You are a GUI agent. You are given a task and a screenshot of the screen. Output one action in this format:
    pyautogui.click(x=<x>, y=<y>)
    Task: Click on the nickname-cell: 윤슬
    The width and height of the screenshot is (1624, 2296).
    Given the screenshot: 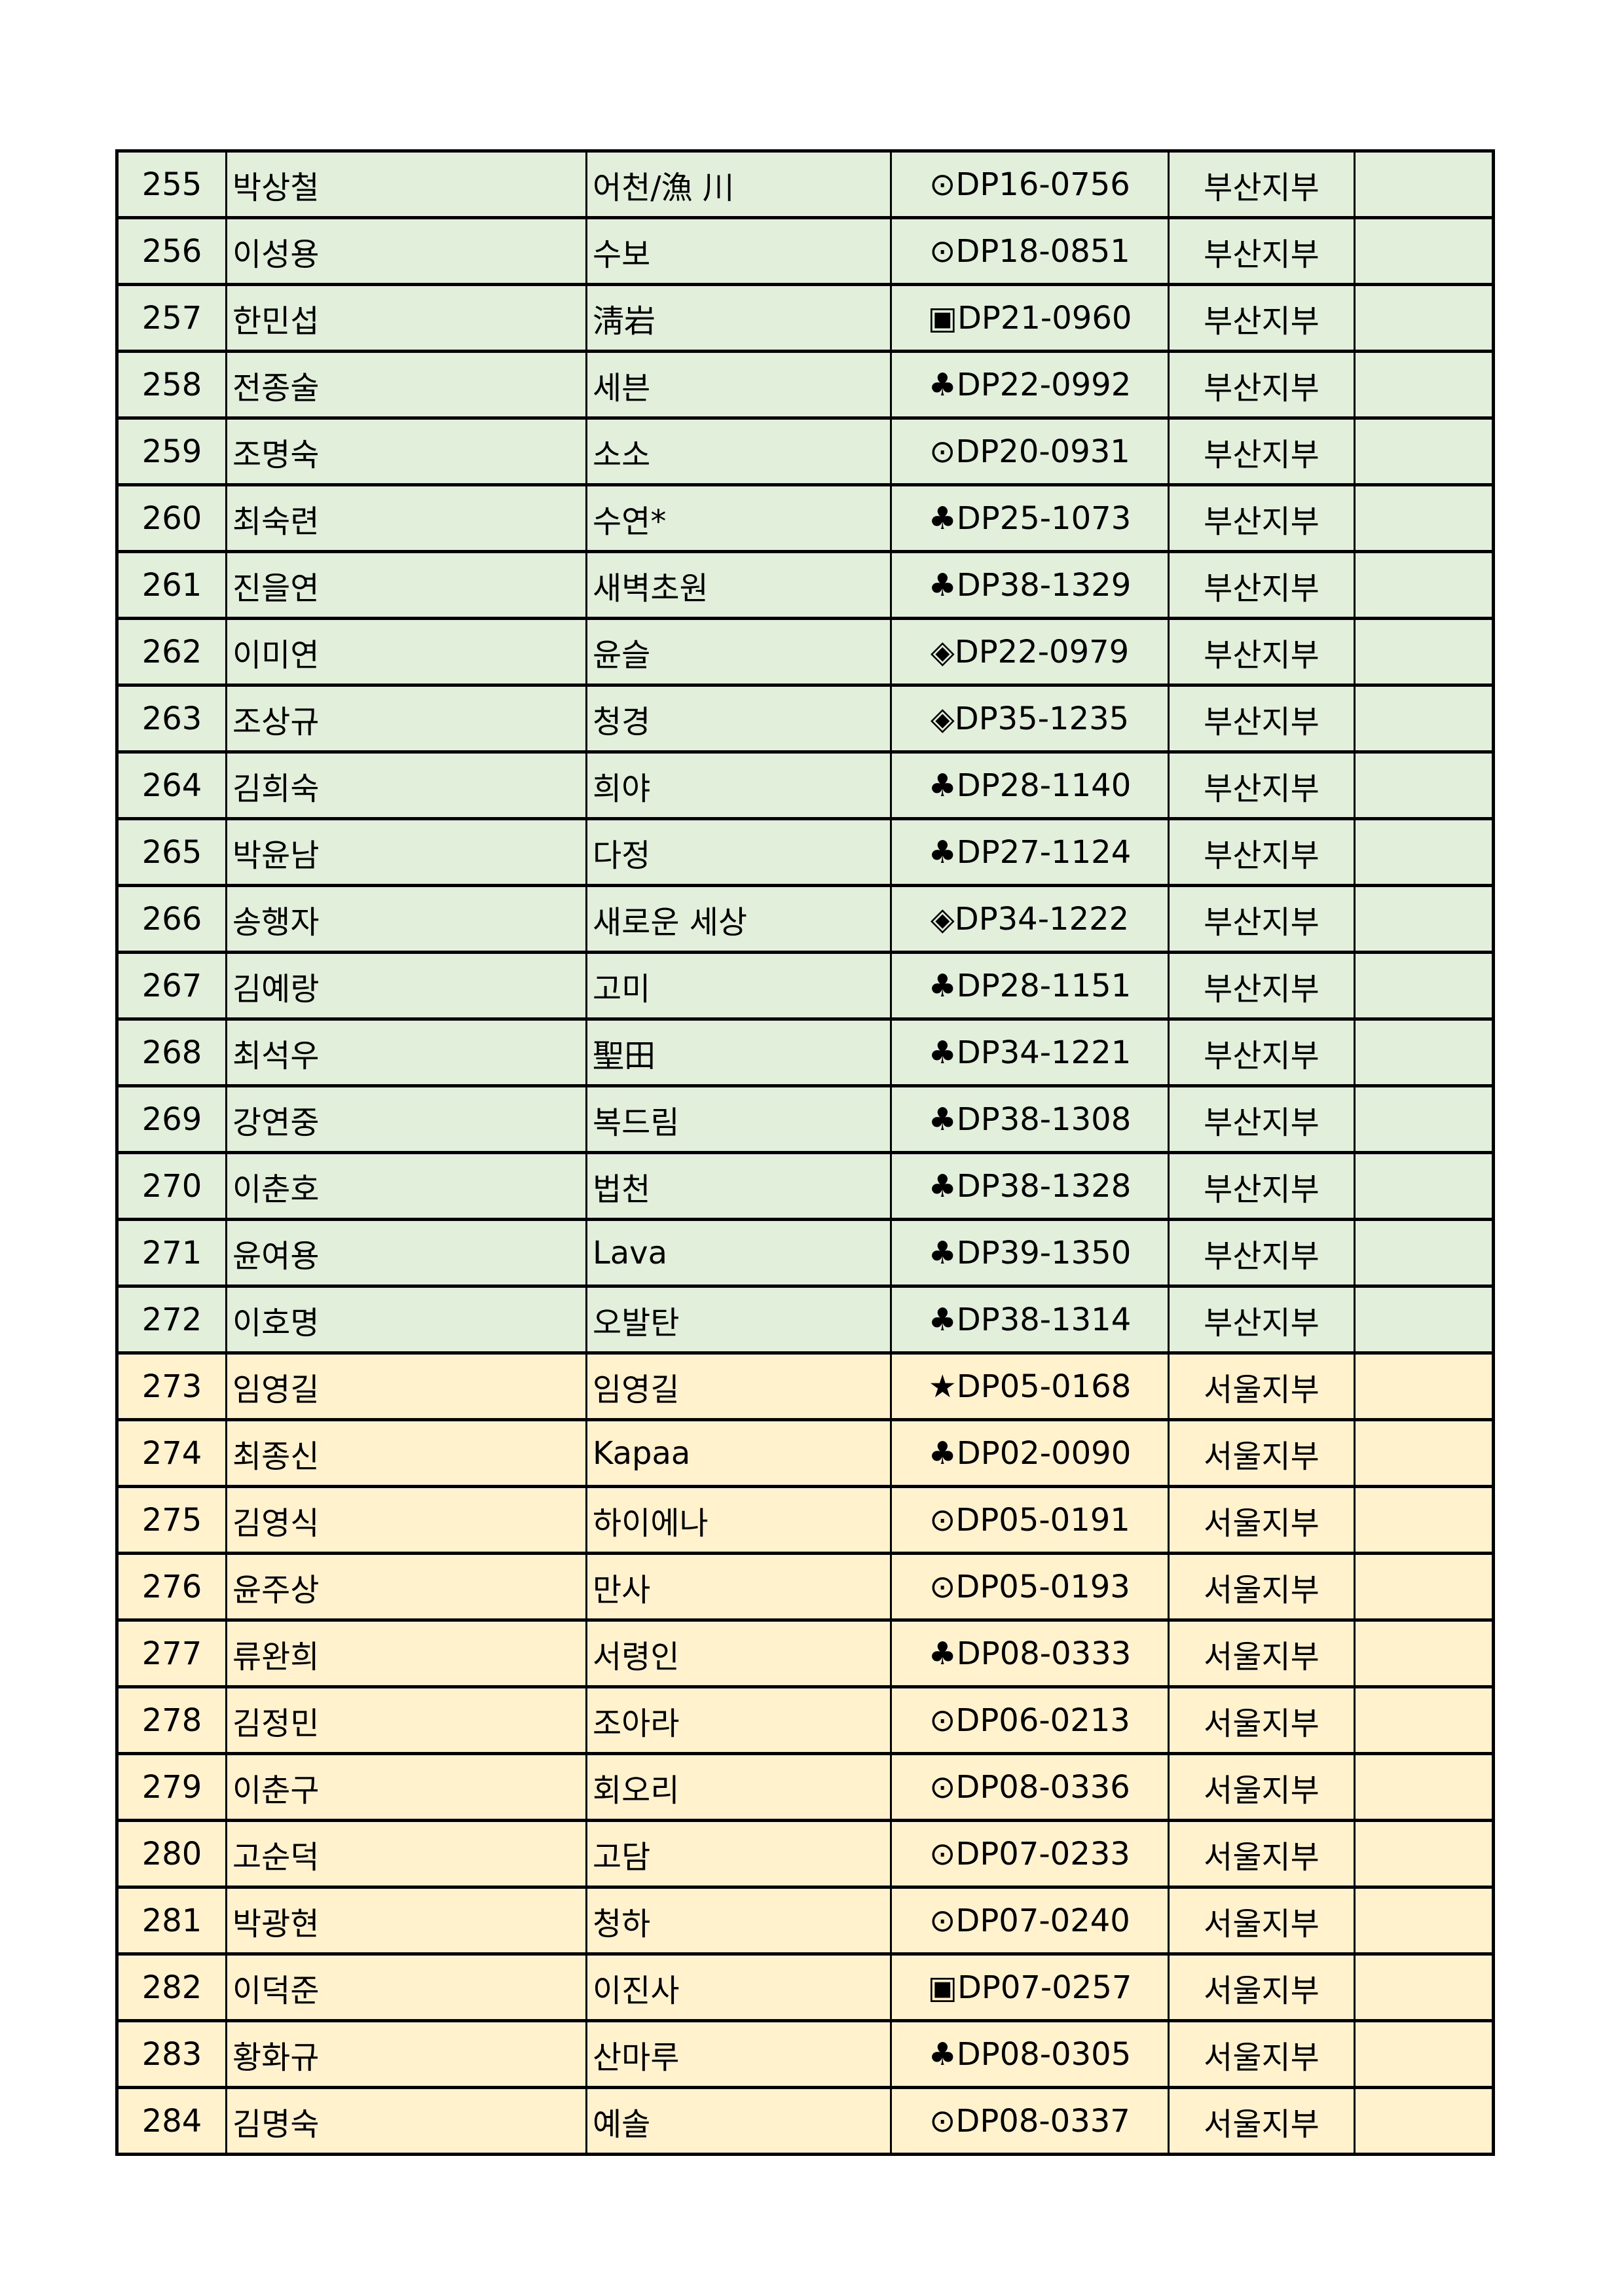 What is the action you would take?
    pyautogui.click(x=738, y=652)
    